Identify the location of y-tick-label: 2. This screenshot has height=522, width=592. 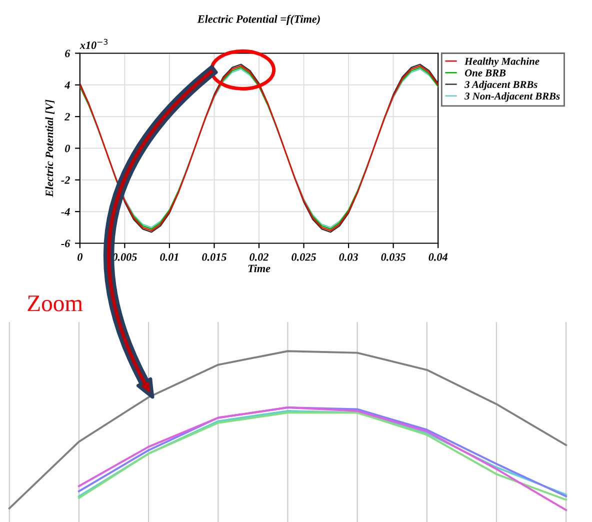
(67, 116).